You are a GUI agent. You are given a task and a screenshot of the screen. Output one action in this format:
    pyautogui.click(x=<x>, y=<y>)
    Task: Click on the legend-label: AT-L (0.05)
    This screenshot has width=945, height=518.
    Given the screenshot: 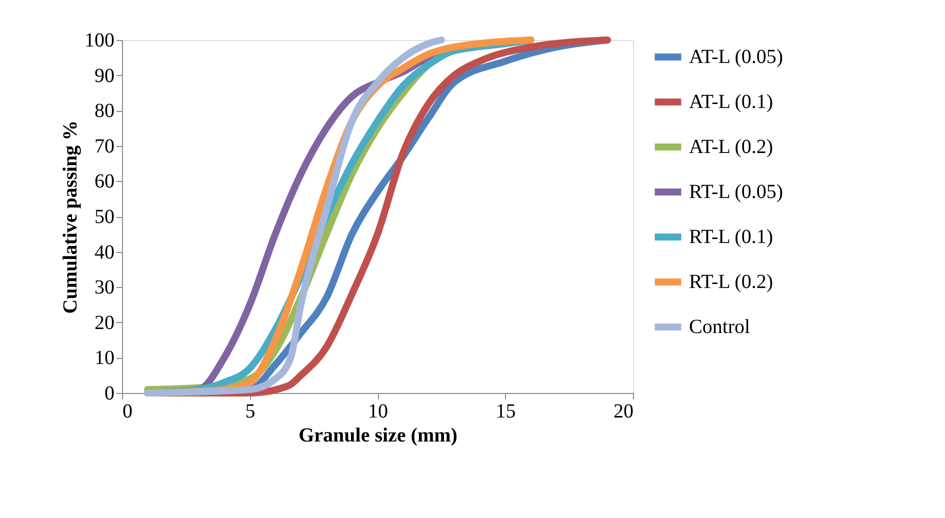 What is the action you would take?
    pyautogui.click(x=736, y=57)
    